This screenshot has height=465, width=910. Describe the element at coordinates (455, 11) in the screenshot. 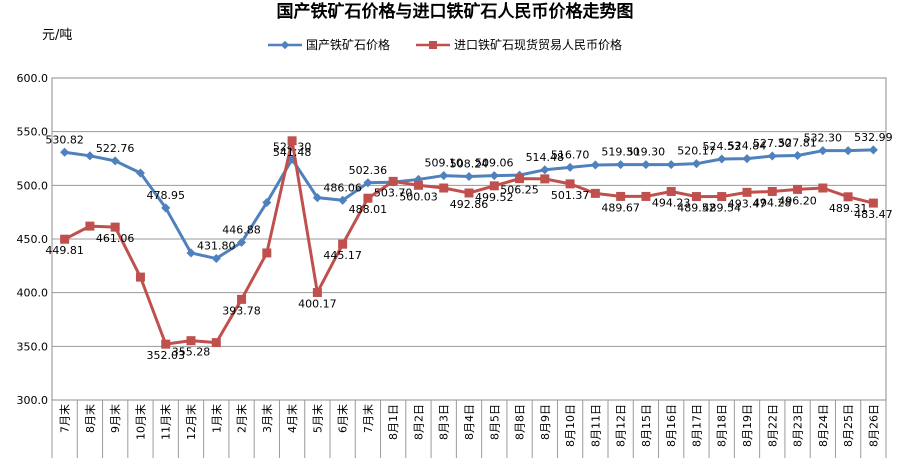

I see `chart-title: 国产铁矿石价格与进口铁矿石人民币价格走势图` at that location.